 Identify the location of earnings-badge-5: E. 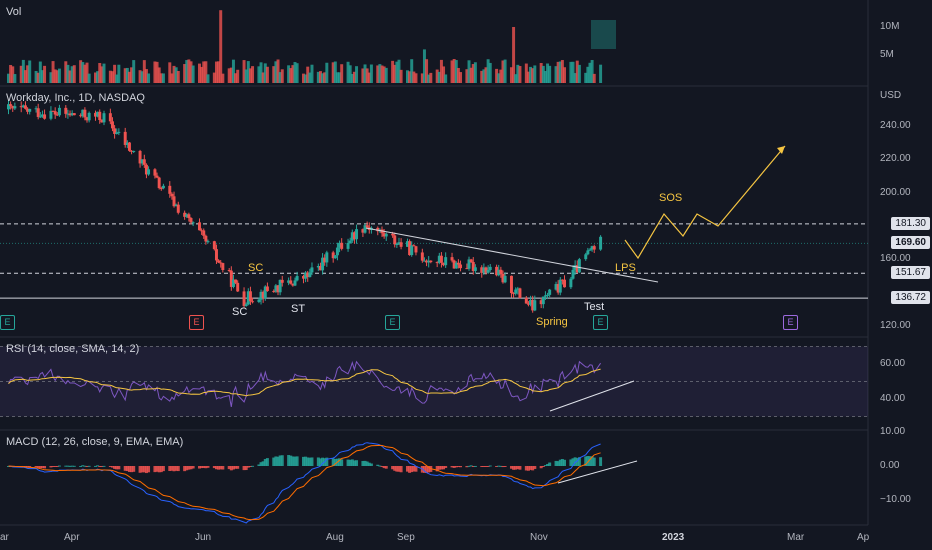
(790, 322).